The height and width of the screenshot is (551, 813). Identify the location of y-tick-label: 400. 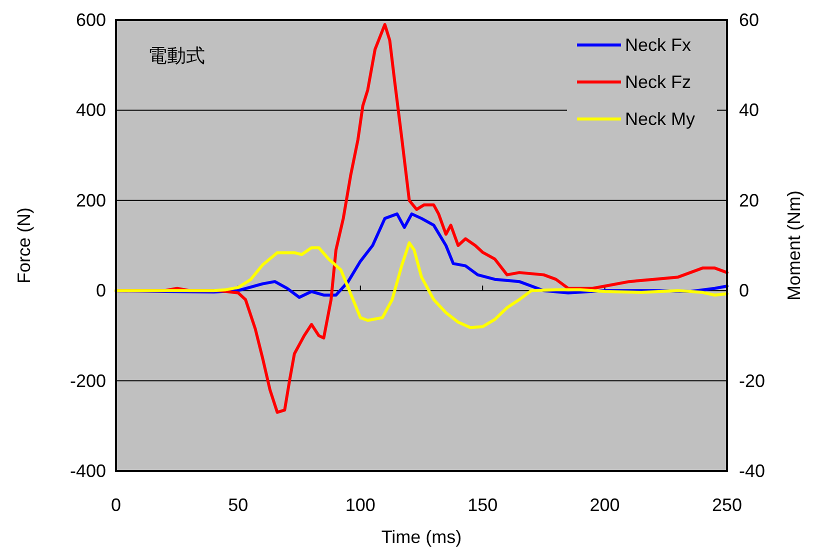
(91, 110).